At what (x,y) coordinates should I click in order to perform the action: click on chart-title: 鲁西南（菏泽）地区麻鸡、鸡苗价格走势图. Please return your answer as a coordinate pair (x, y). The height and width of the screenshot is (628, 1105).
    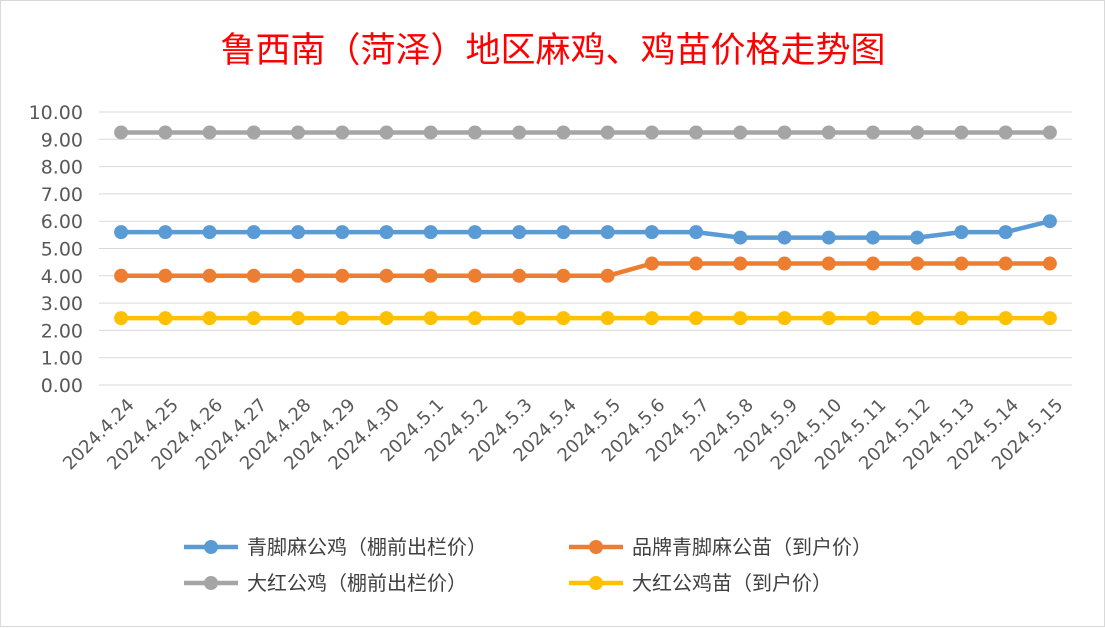
    Looking at the image, I should click on (552, 51).